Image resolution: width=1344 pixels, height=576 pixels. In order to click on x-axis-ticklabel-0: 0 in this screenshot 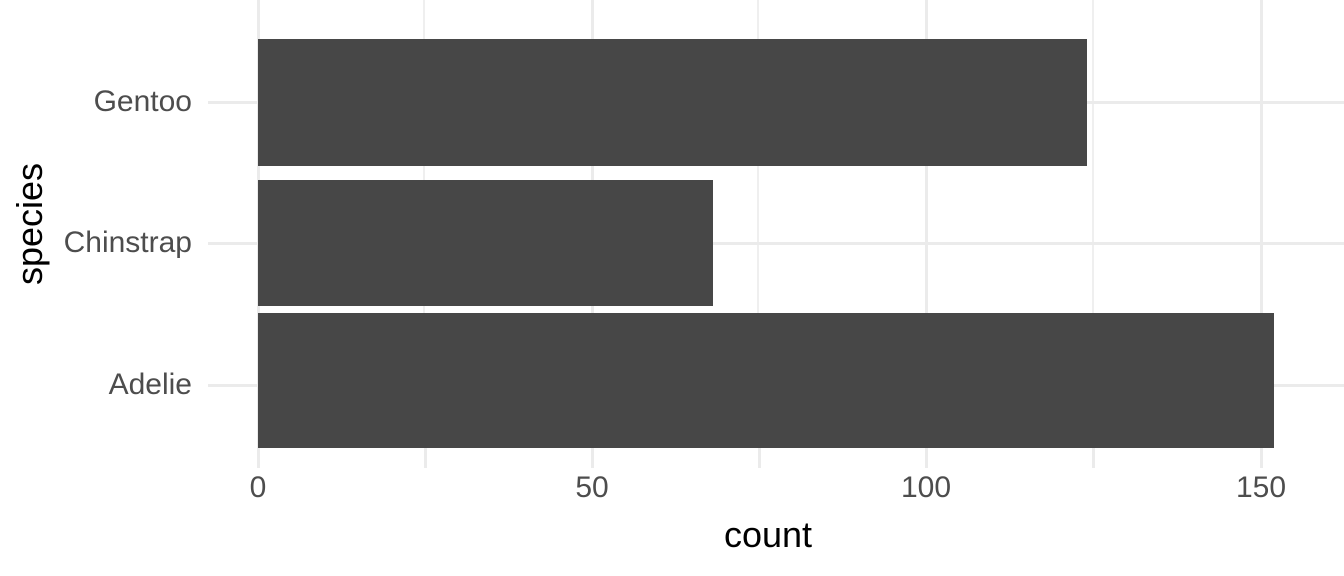, I will do `click(258, 487)`.